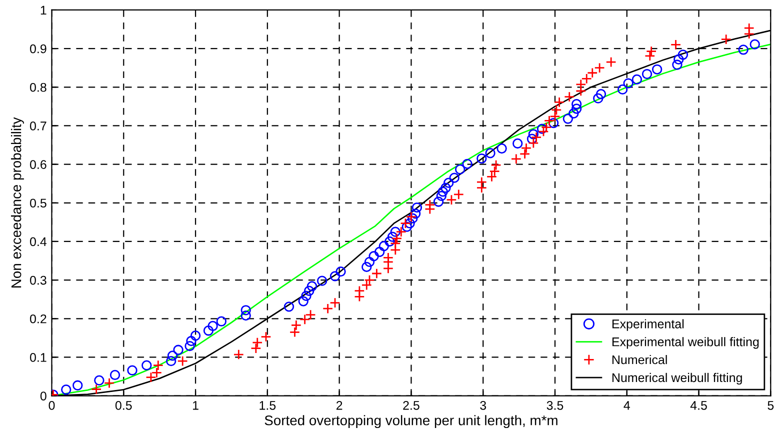 The height and width of the screenshot is (434, 784). Describe the element at coordinates (677, 378) in the screenshot. I see `legend-label: Numerical weibull fitting` at that location.